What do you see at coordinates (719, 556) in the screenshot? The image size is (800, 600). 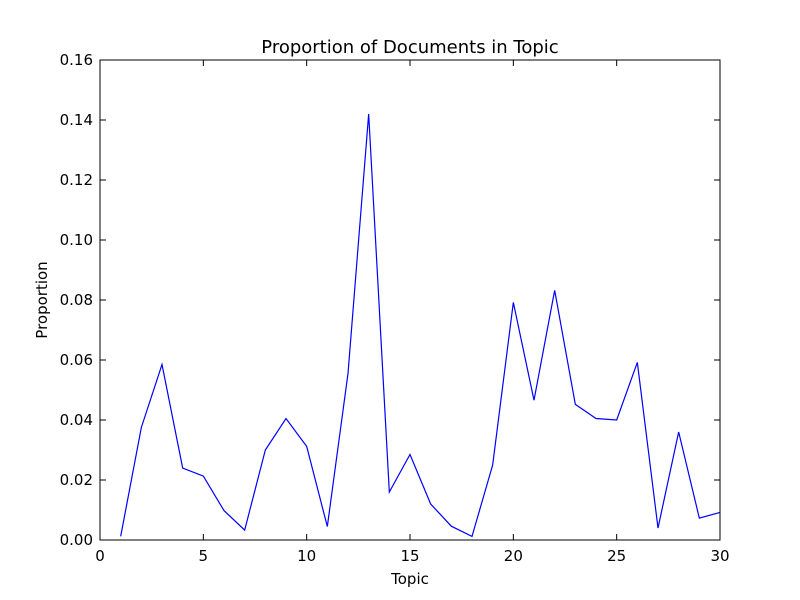 I see `x-tick-label: 30` at bounding box center [719, 556].